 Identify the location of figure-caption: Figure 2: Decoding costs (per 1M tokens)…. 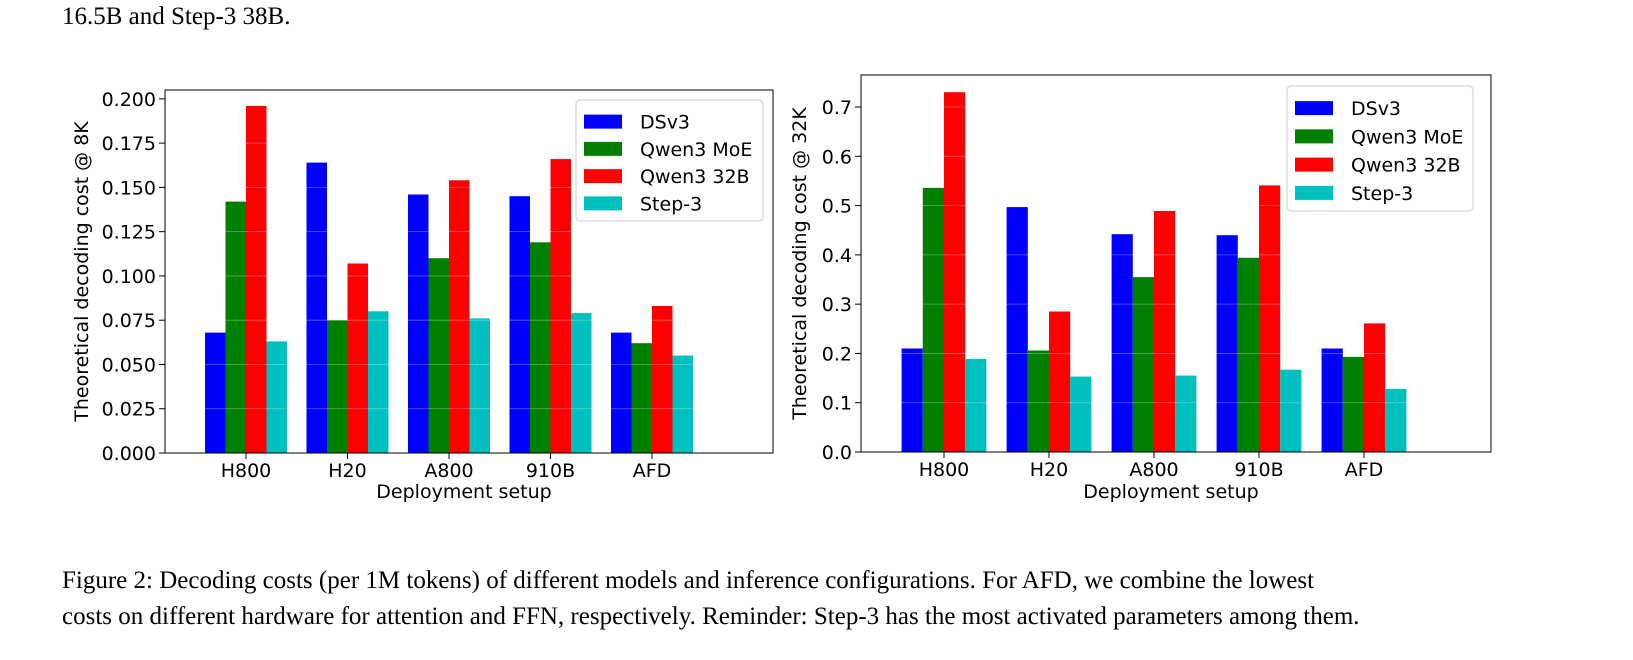
(822, 599).